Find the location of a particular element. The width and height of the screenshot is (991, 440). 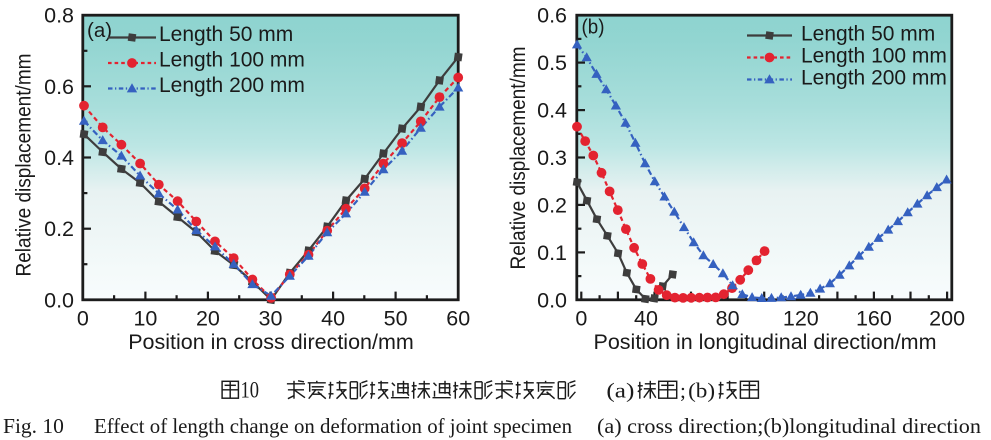

svg-text: 200 is located at coordinates (947, 319).